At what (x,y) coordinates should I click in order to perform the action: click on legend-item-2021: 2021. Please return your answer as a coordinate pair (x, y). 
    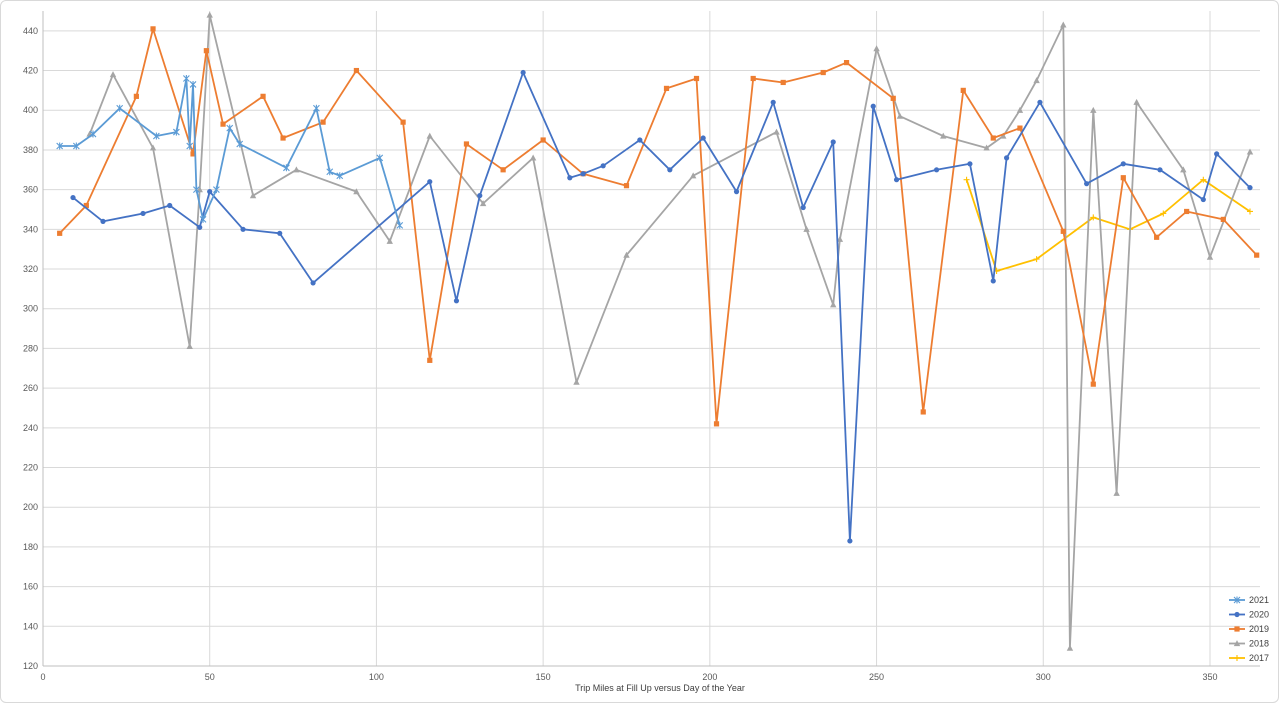
    Looking at the image, I should click on (1249, 600).